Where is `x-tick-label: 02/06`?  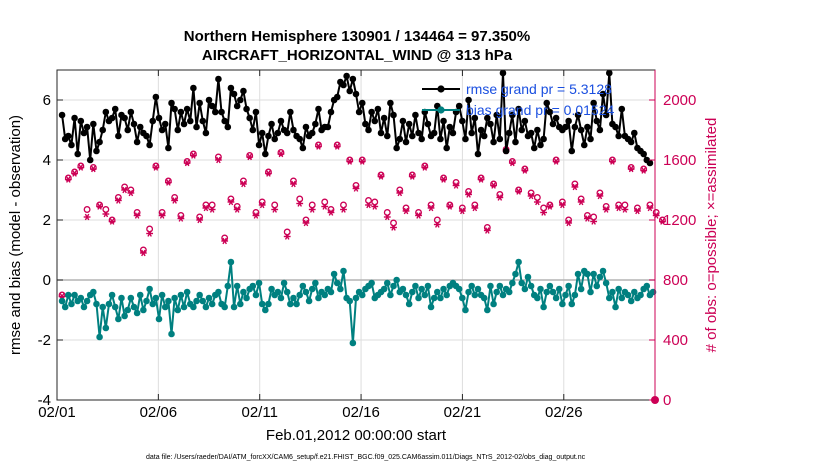
x-tick-label: 02/06 is located at coordinates (159, 412).